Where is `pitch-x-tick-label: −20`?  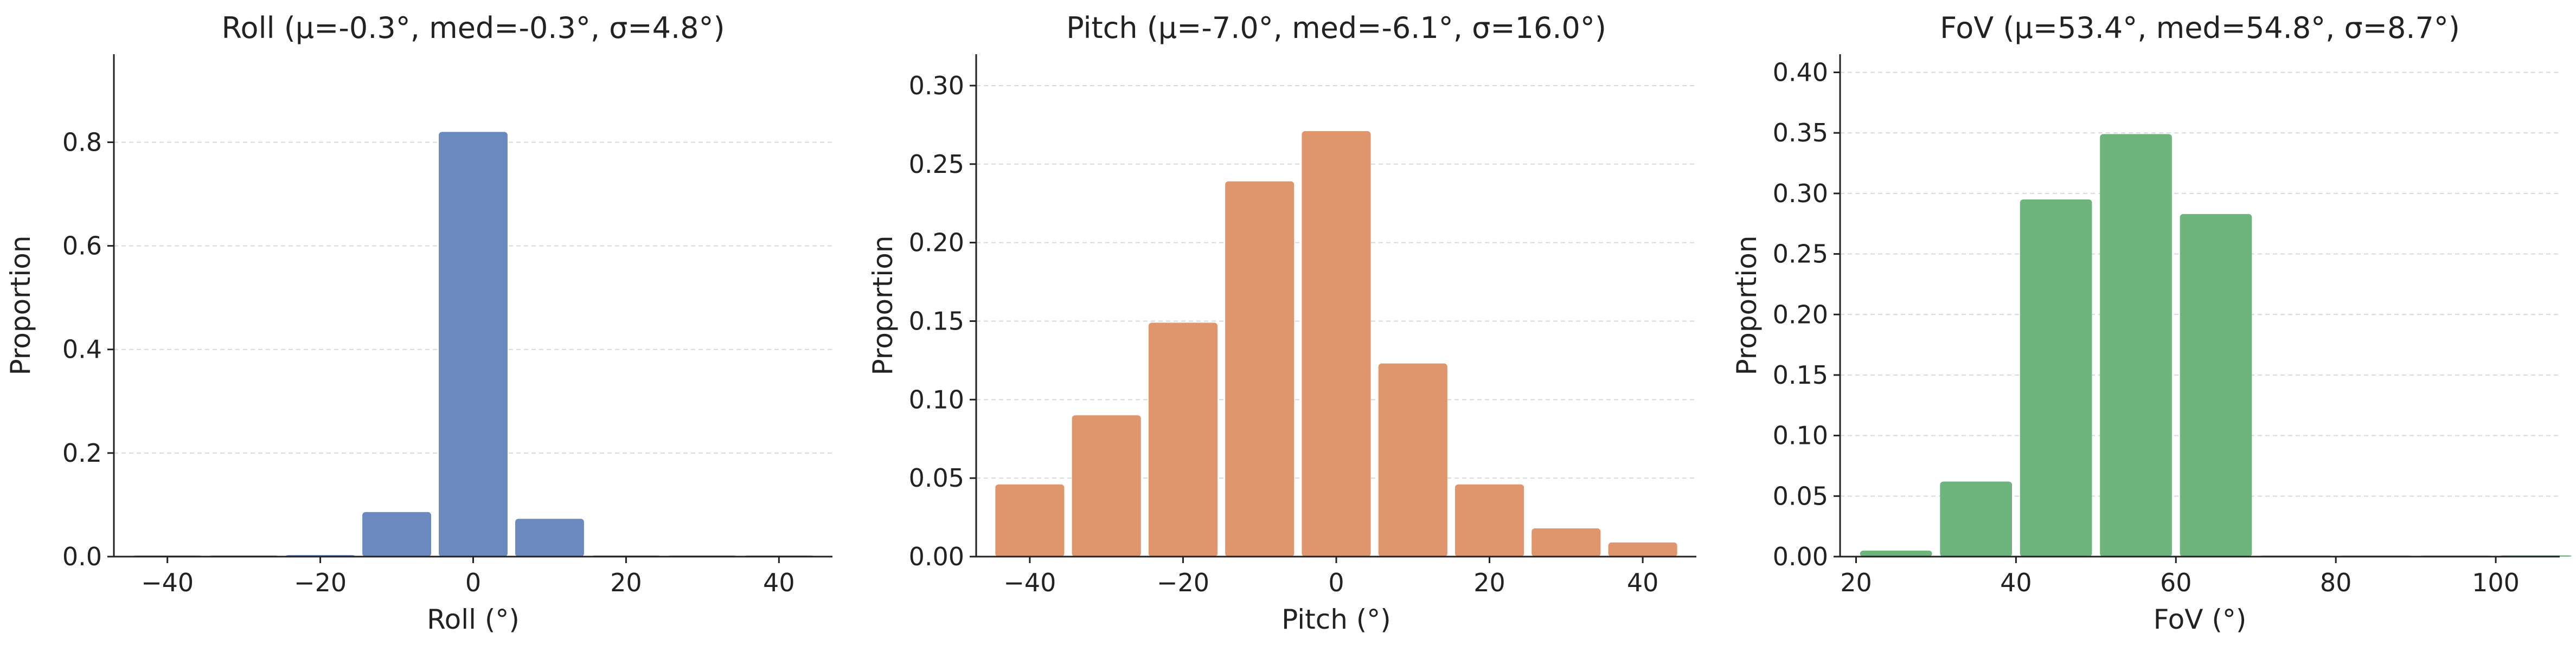
pitch-x-tick-label: −20 is located at coordinates (1183, 582).